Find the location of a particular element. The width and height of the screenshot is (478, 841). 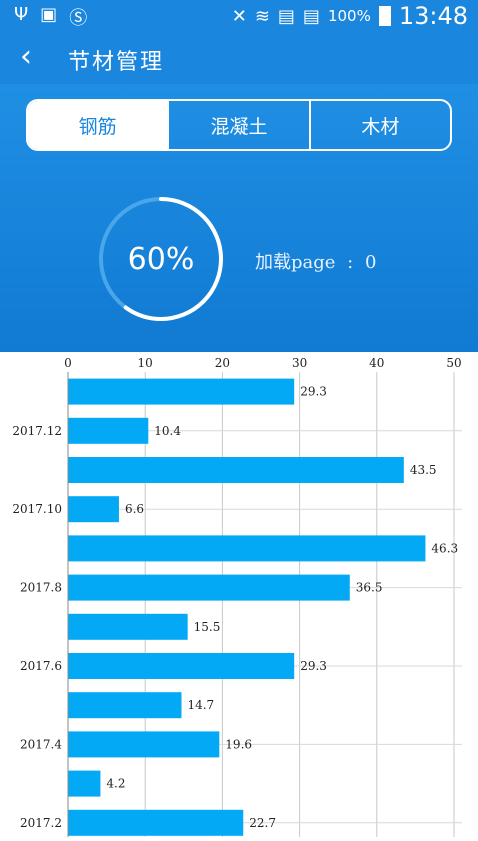

load-page-value: 0 is located at coordinates (370, 262).